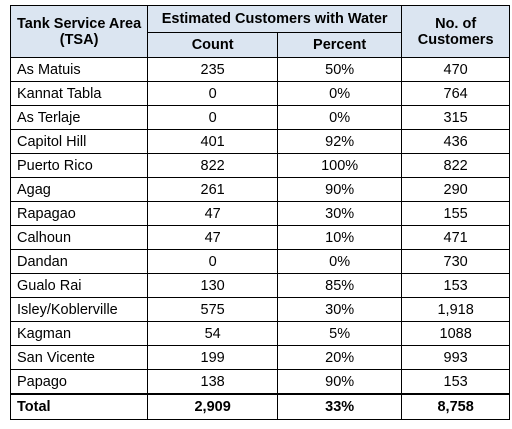  Describe the element at coordinates (340, 69) in the screenshot. I see `cell-percent: 50%` at that location.